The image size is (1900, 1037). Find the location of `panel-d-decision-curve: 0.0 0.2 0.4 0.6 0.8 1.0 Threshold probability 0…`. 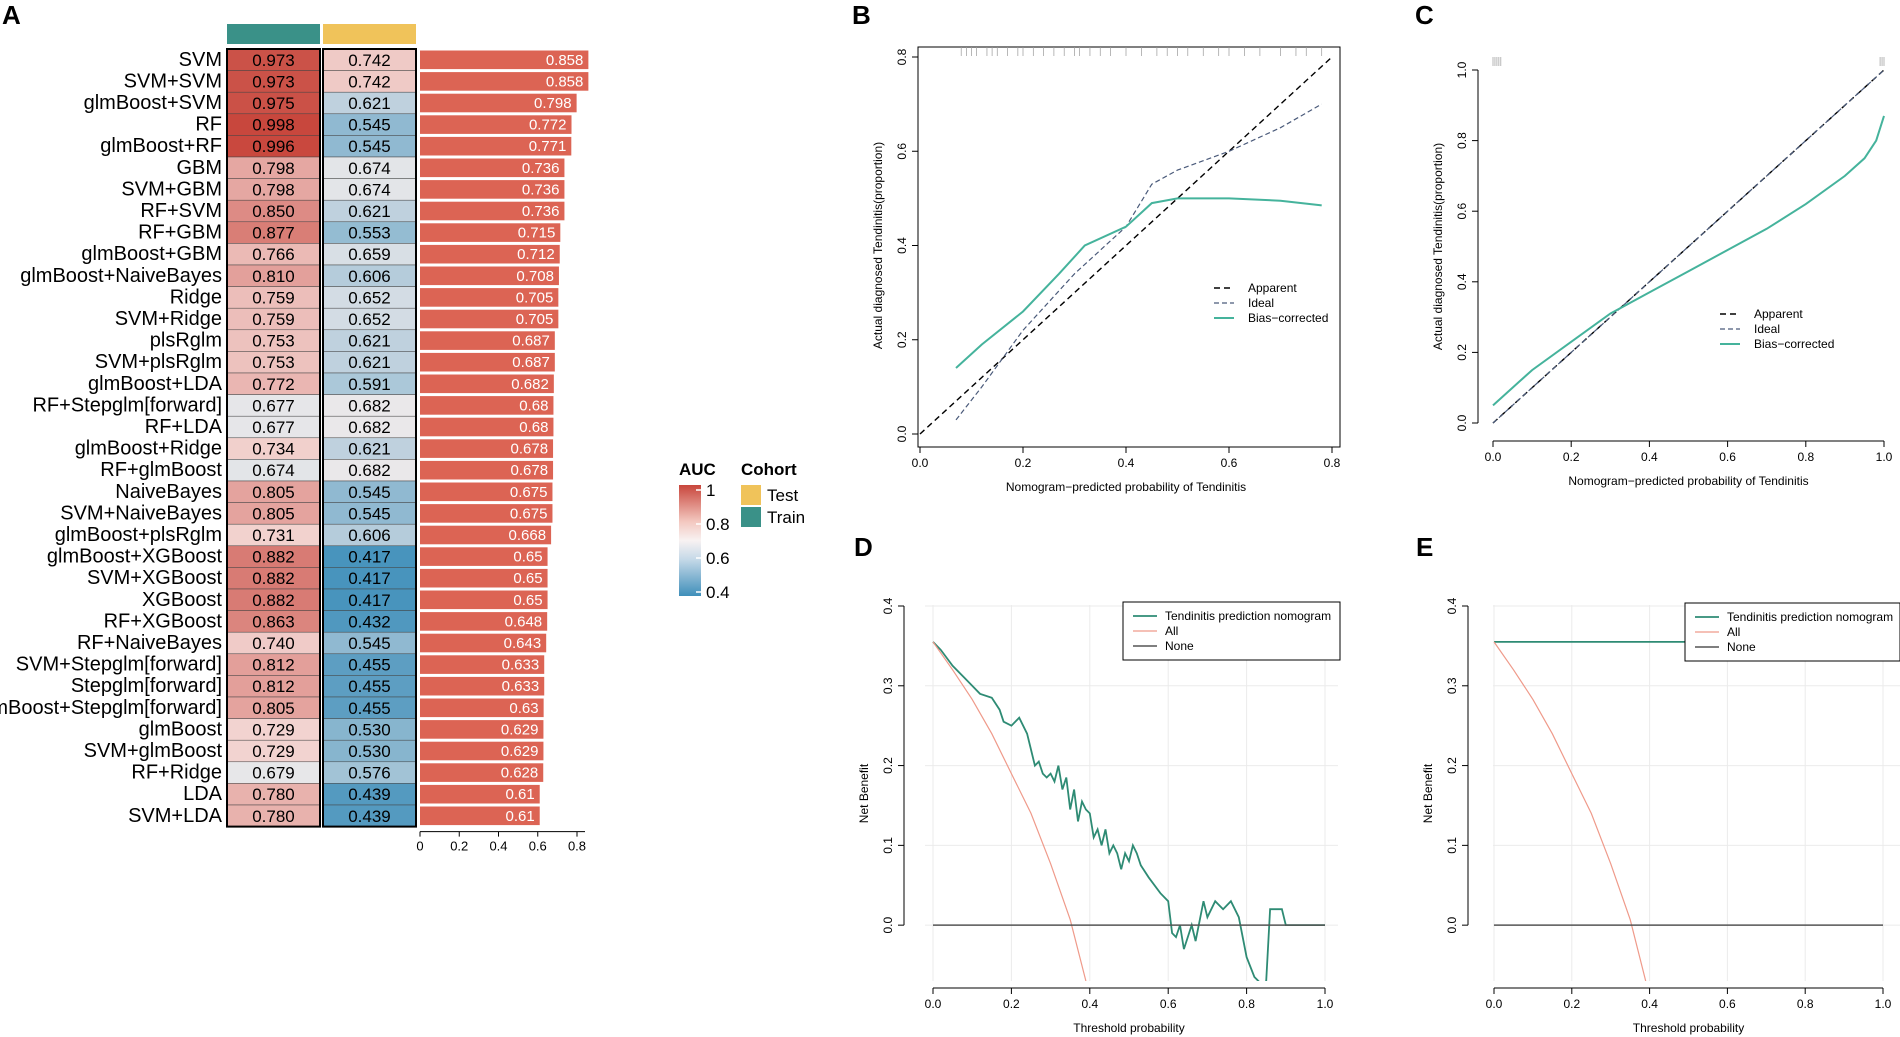

panel-d-decision-curve: 0.0 0.2 0.4 0.6 0.8 1.0 Threshold probability 0… is located at coordinates (1099, 816).